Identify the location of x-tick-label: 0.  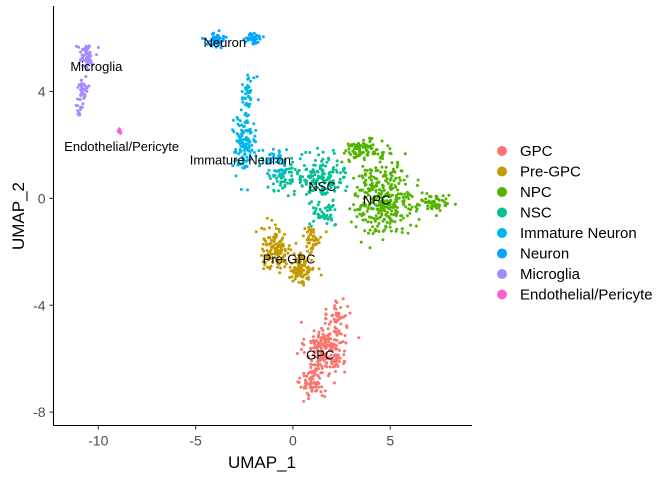
(293, 441).